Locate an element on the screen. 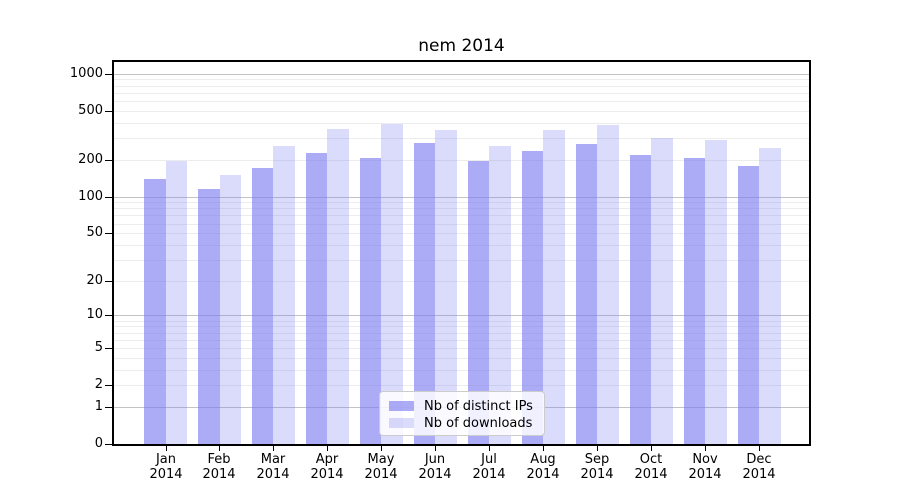 Image resolution: width=900 pixels, height=500 pixels. y-tick-label: 2 is located at coordinates (98, 384).